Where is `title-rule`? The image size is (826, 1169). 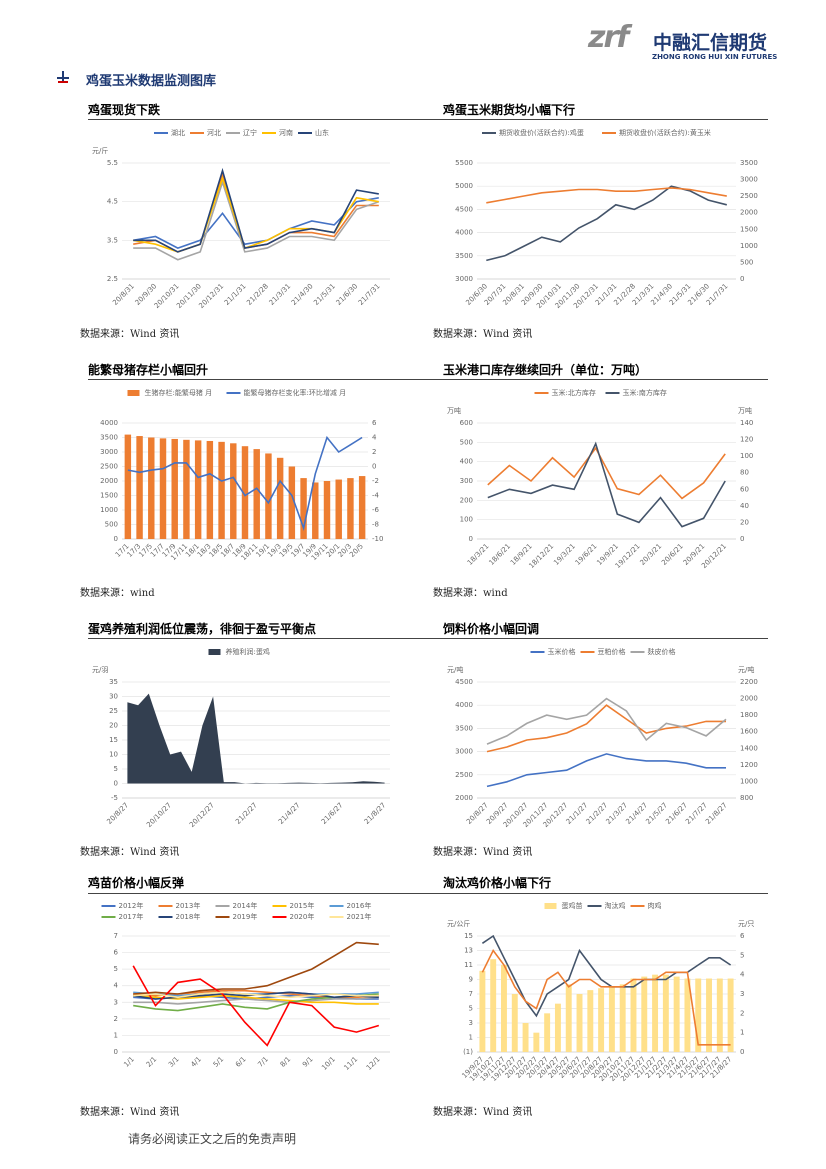 title-rule is located at coordinates (428, 638).